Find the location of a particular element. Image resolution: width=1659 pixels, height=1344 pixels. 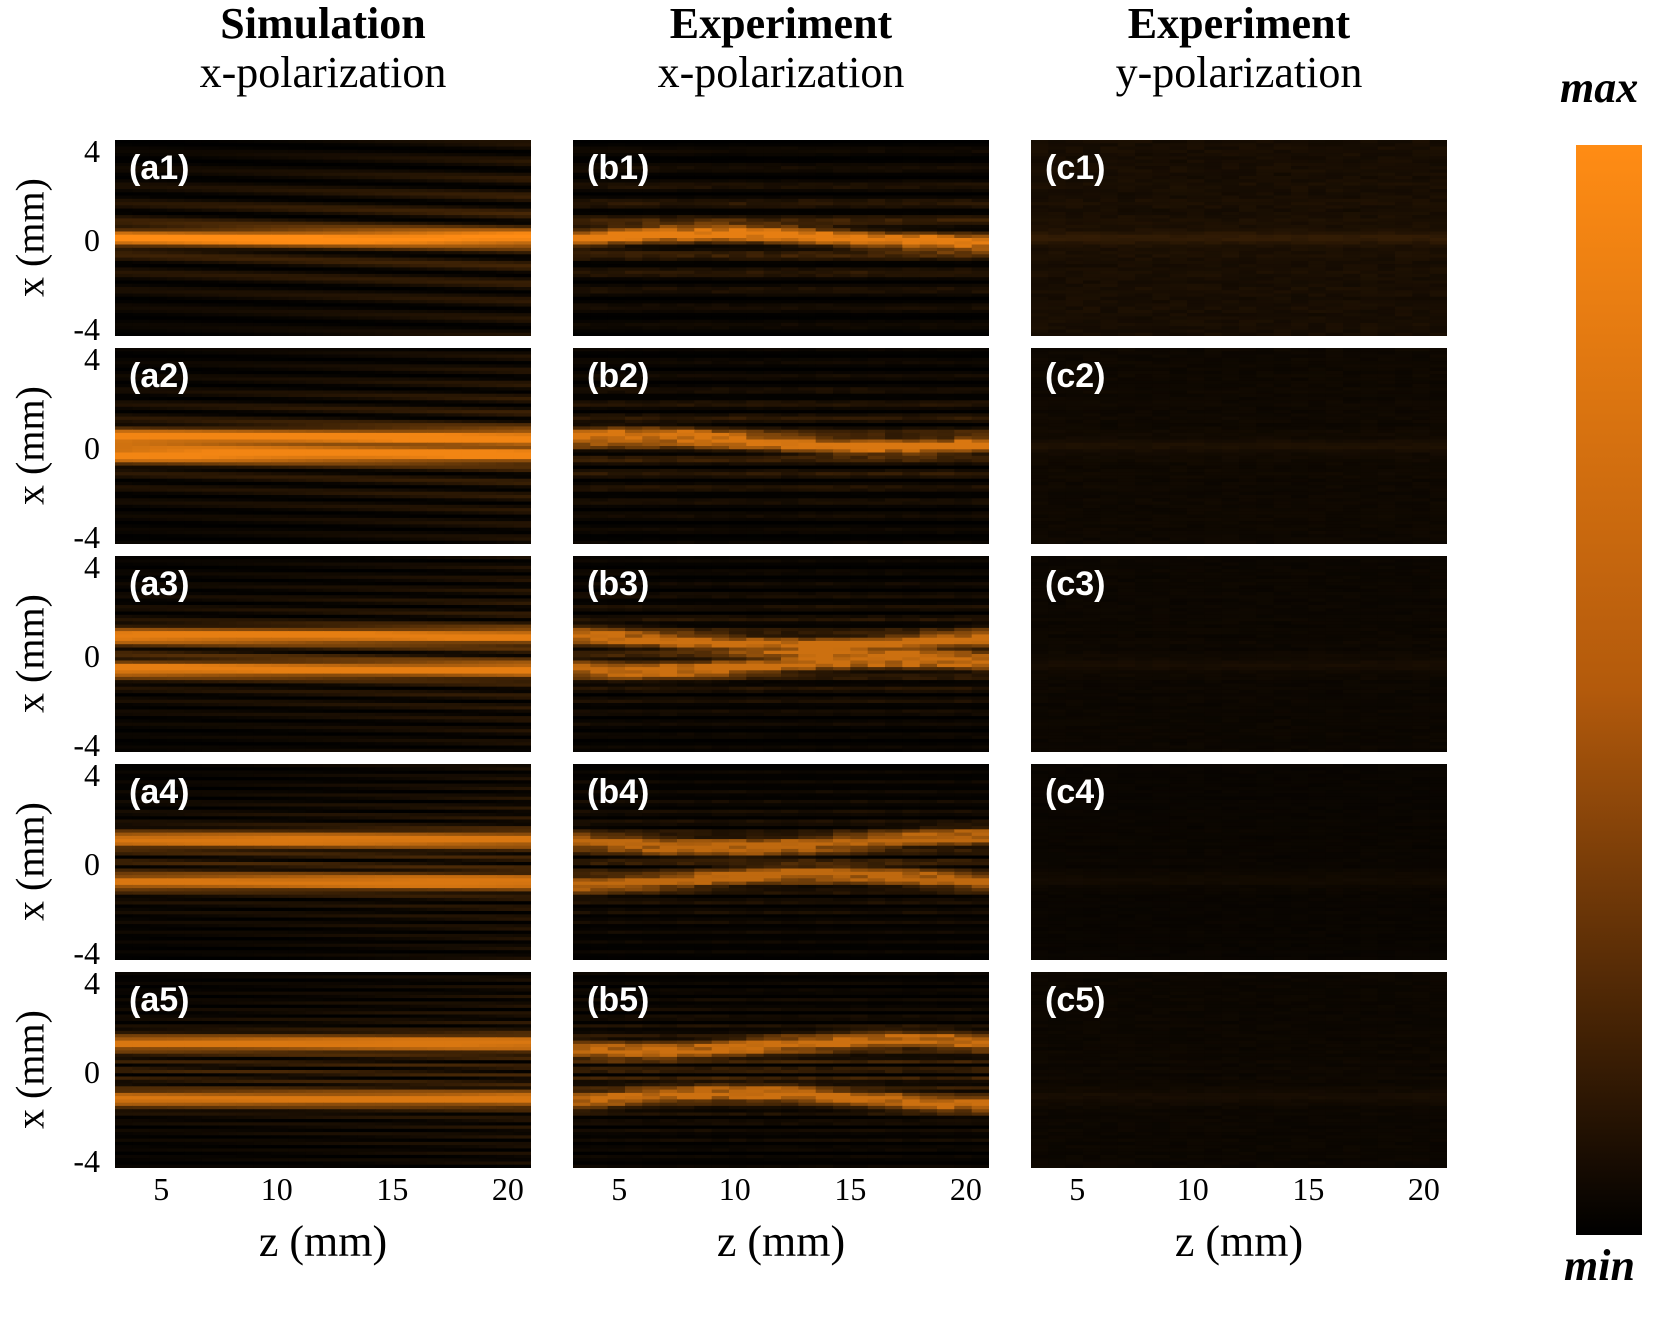

heatmap-panel: (a4) is located at coordinates (323, 862).